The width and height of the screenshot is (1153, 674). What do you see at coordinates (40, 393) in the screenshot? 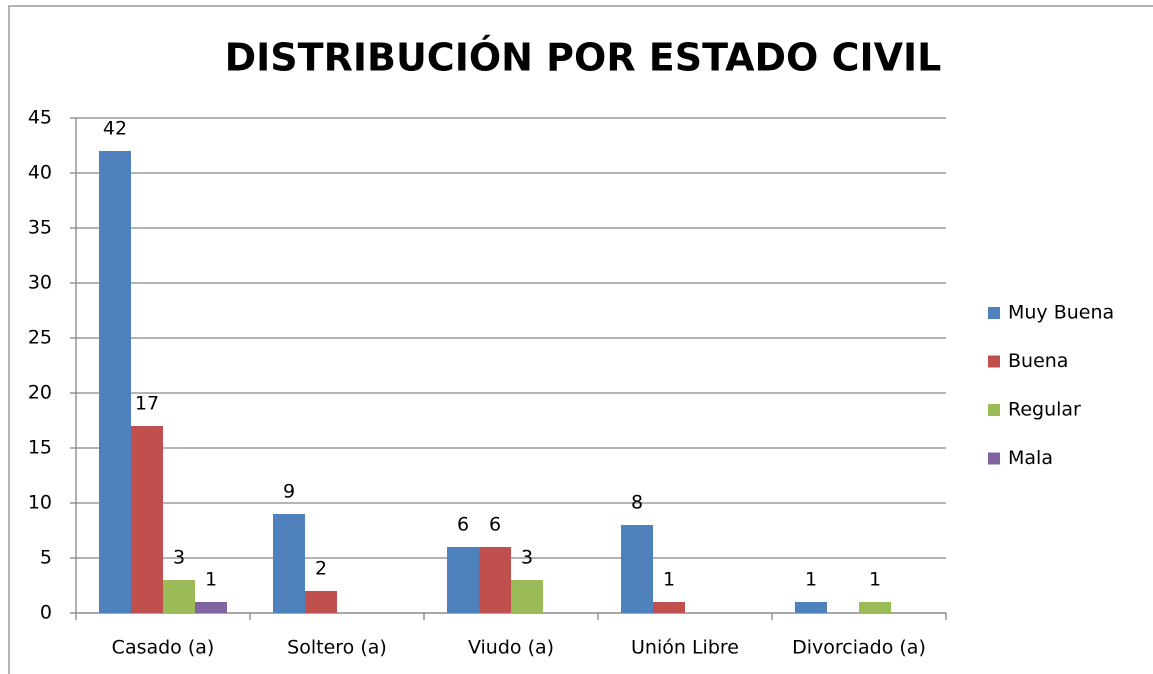
I see `y-tick-label: 20` at bounding box center [40, 393].